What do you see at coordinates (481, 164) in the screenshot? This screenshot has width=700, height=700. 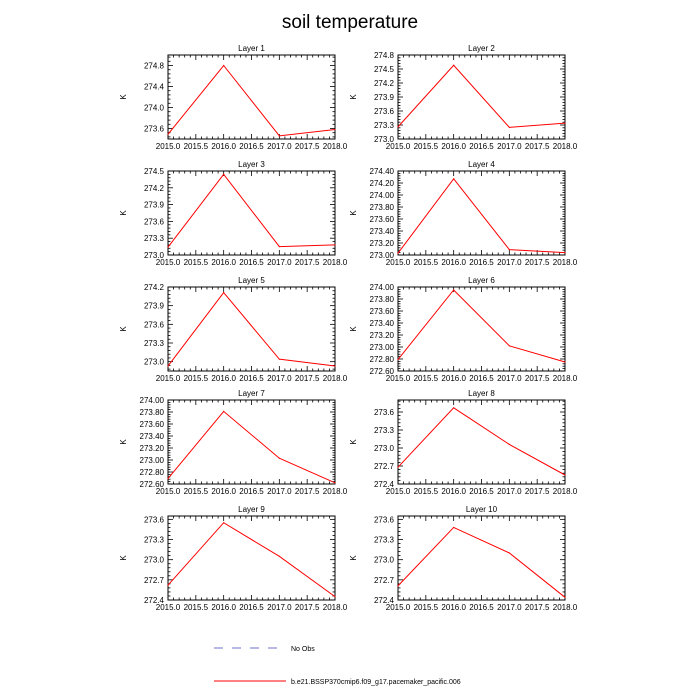 I see `panel-title: Layer 4` at bounding box center [481, 164].